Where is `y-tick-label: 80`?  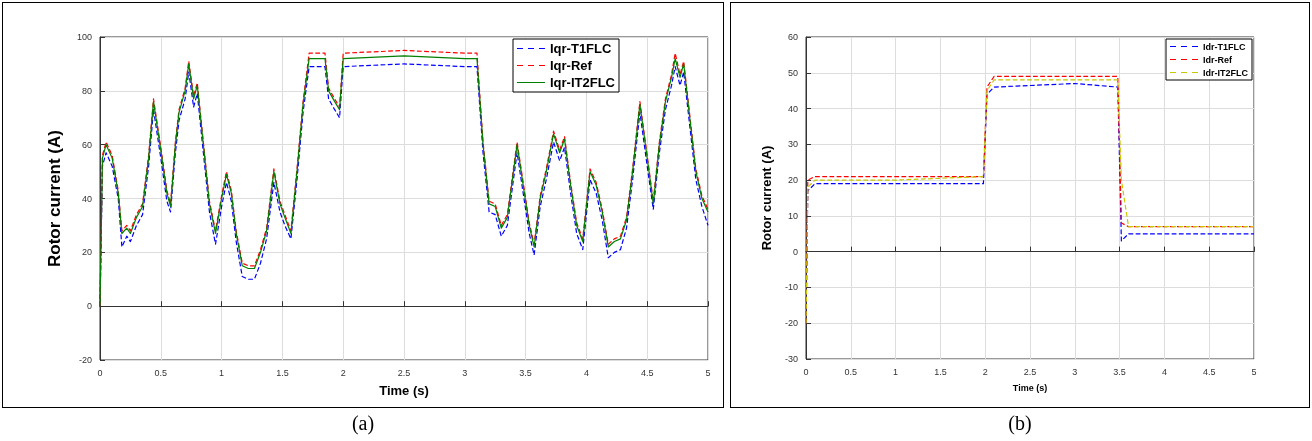
y-tick-label: 80 is located at coordinates (86, 90).